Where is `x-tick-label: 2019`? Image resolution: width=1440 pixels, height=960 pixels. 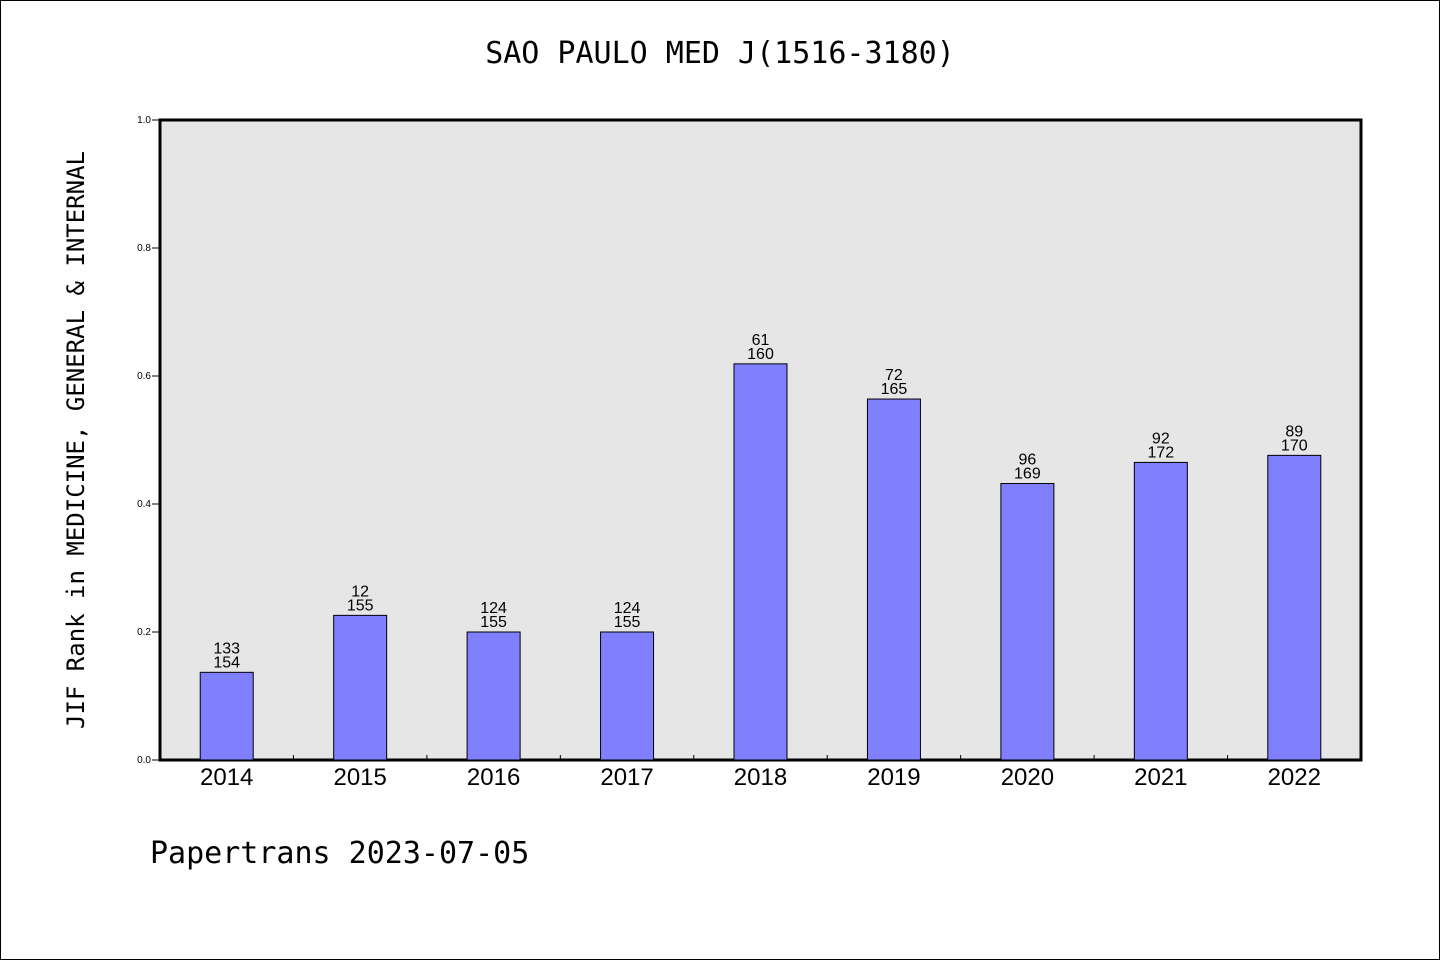 x-tick-label: 2019 is located at coordinates (893, 777).